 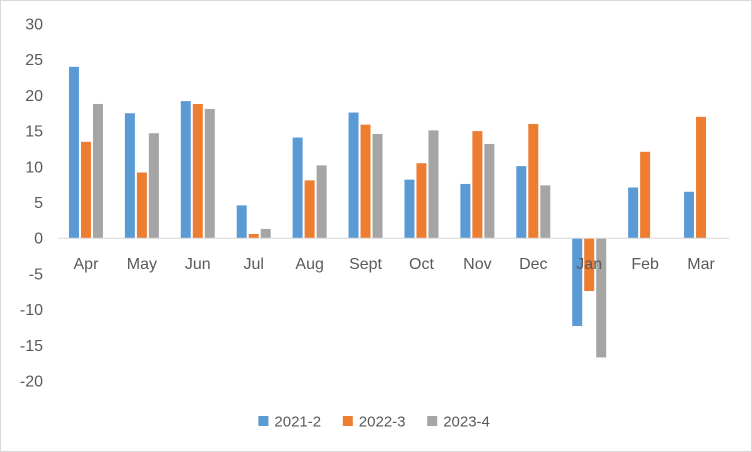 What do you see at coordinates (421, 264) in the screenshot?
I see `x-tick-label-oct: Oct` at bounding box center [421, 264].